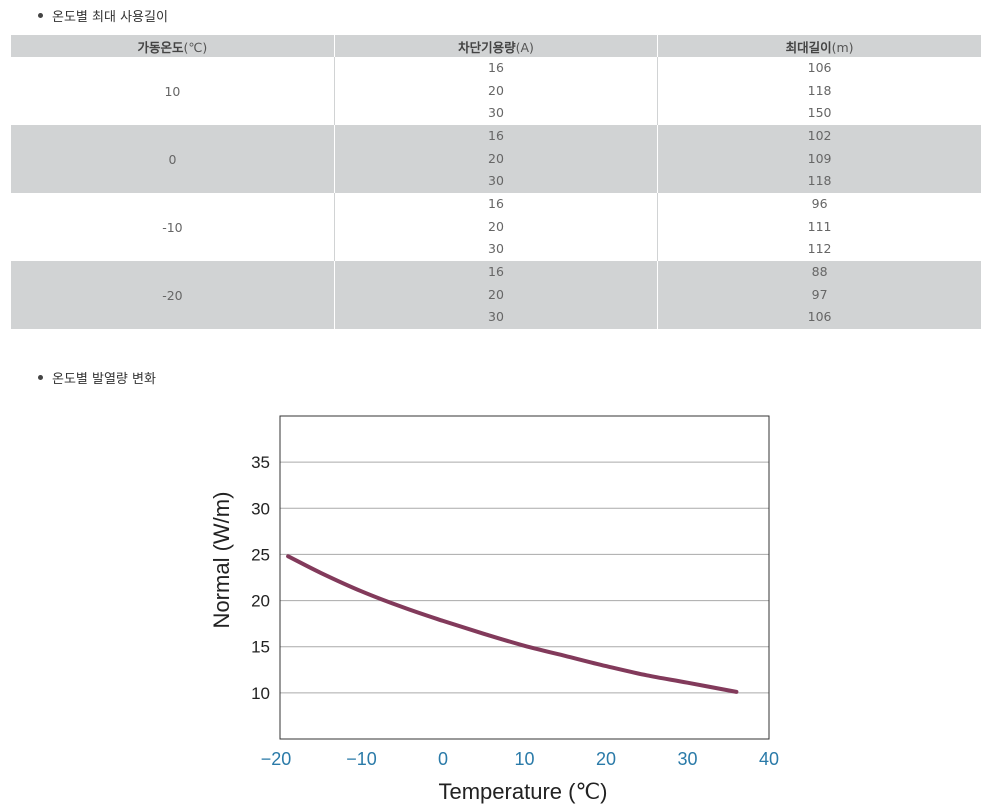  What do you see at coordinates (819, 46) in the screenshot?
I see `header-max-length: 최대길이(m)` at bounding box center [819, 46].